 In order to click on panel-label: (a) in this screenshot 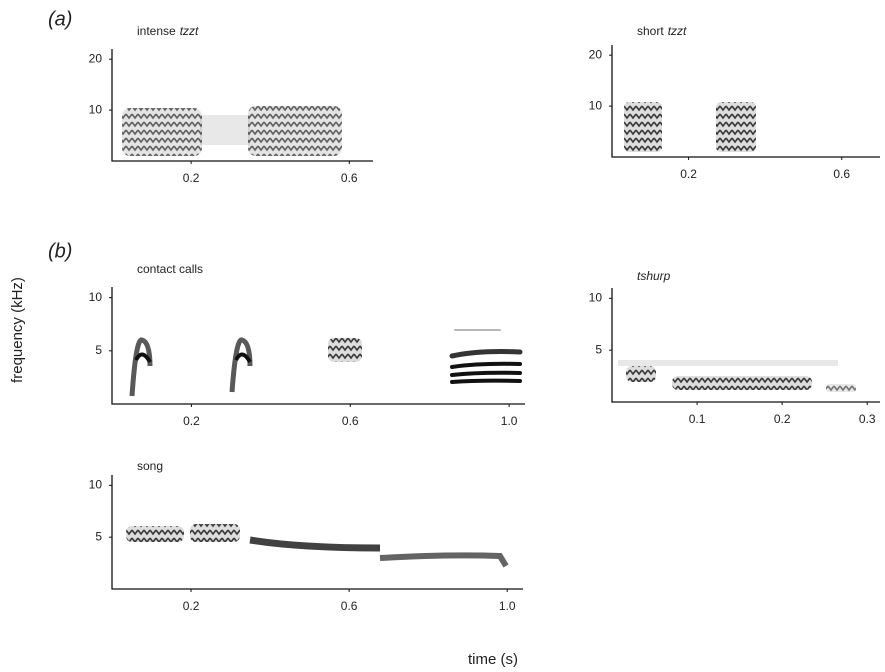, I will do `click(60, 19)`.